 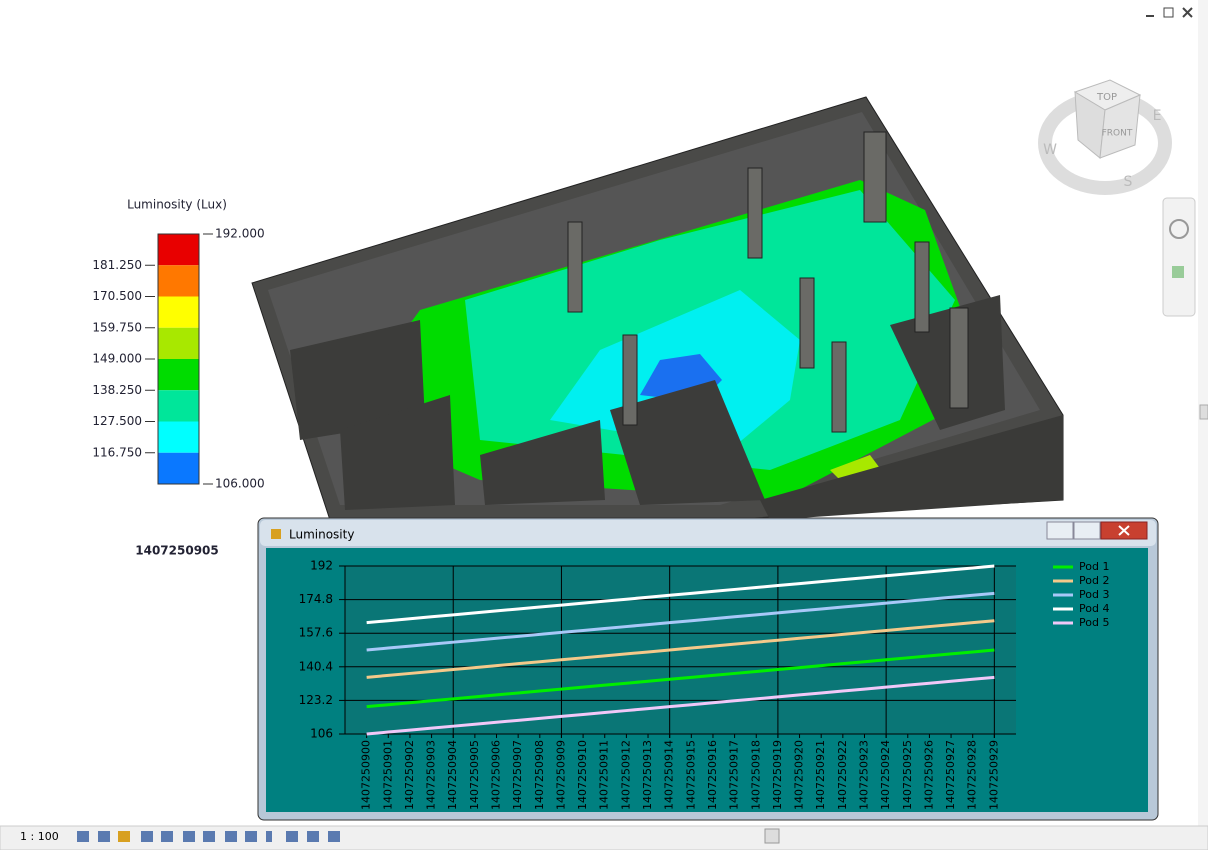 I want to click on viewcube-top: TOP, so click(x=1106, y=97).